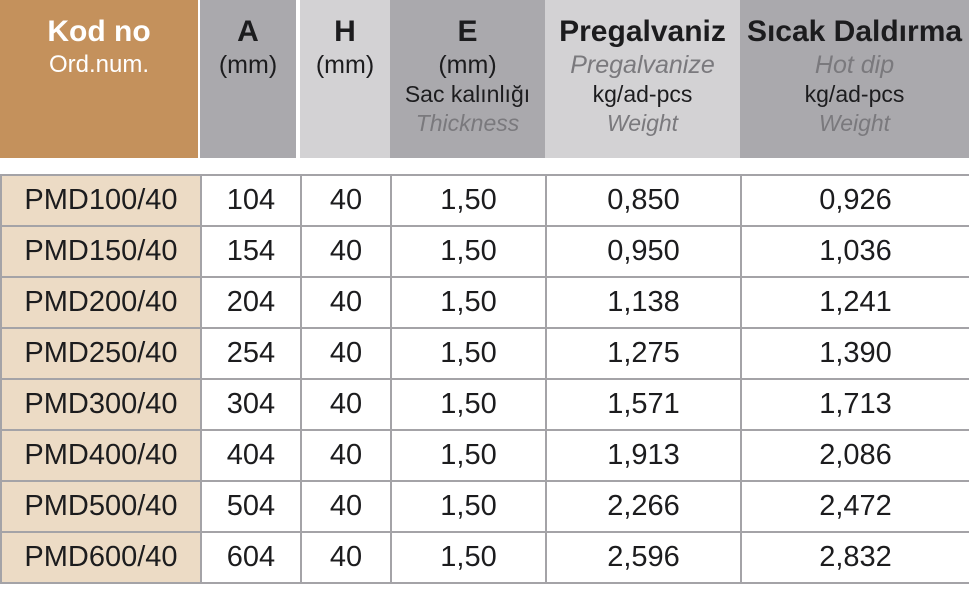  Describe the element at coordinates (854, 302) in the screenshot. I see `cell-hotdip-weight: 1,241` at that location.